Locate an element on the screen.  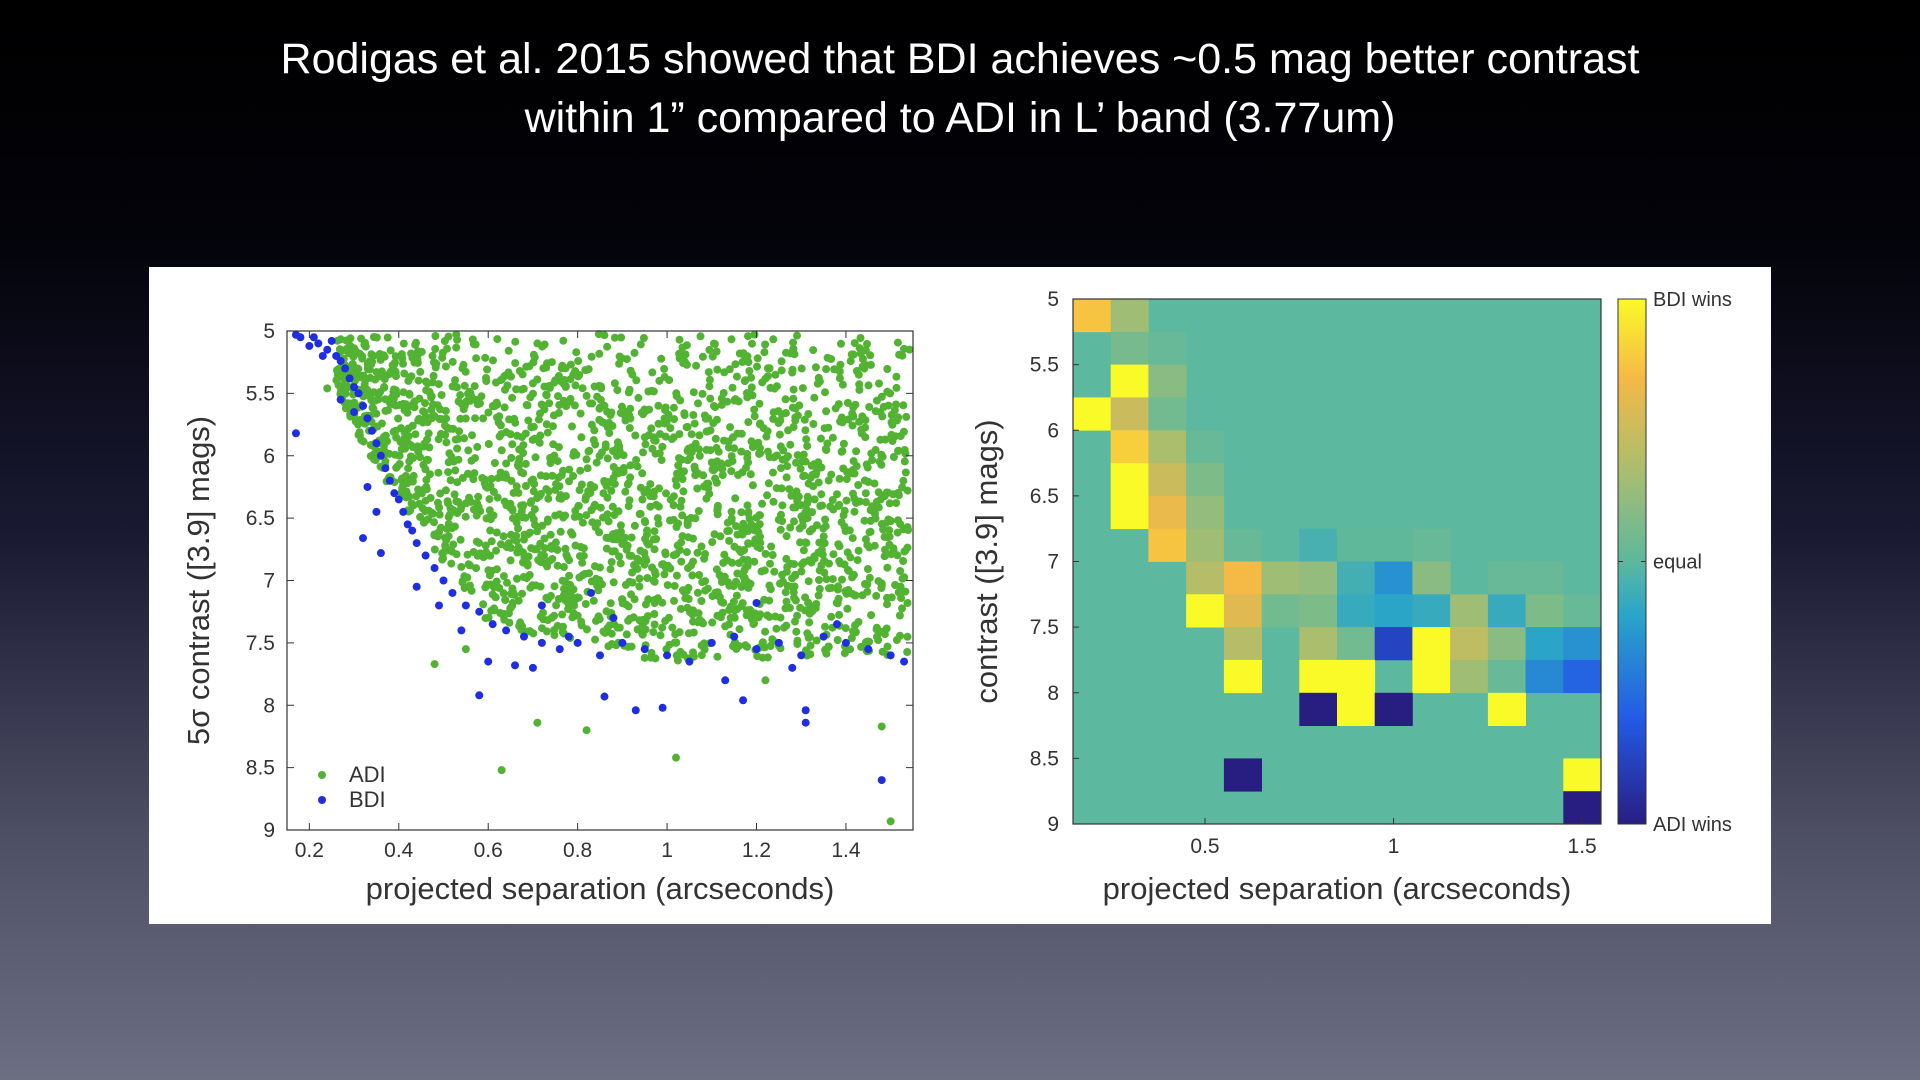
colorbar-label: BDI wins is located at coordinates (1692, 300).